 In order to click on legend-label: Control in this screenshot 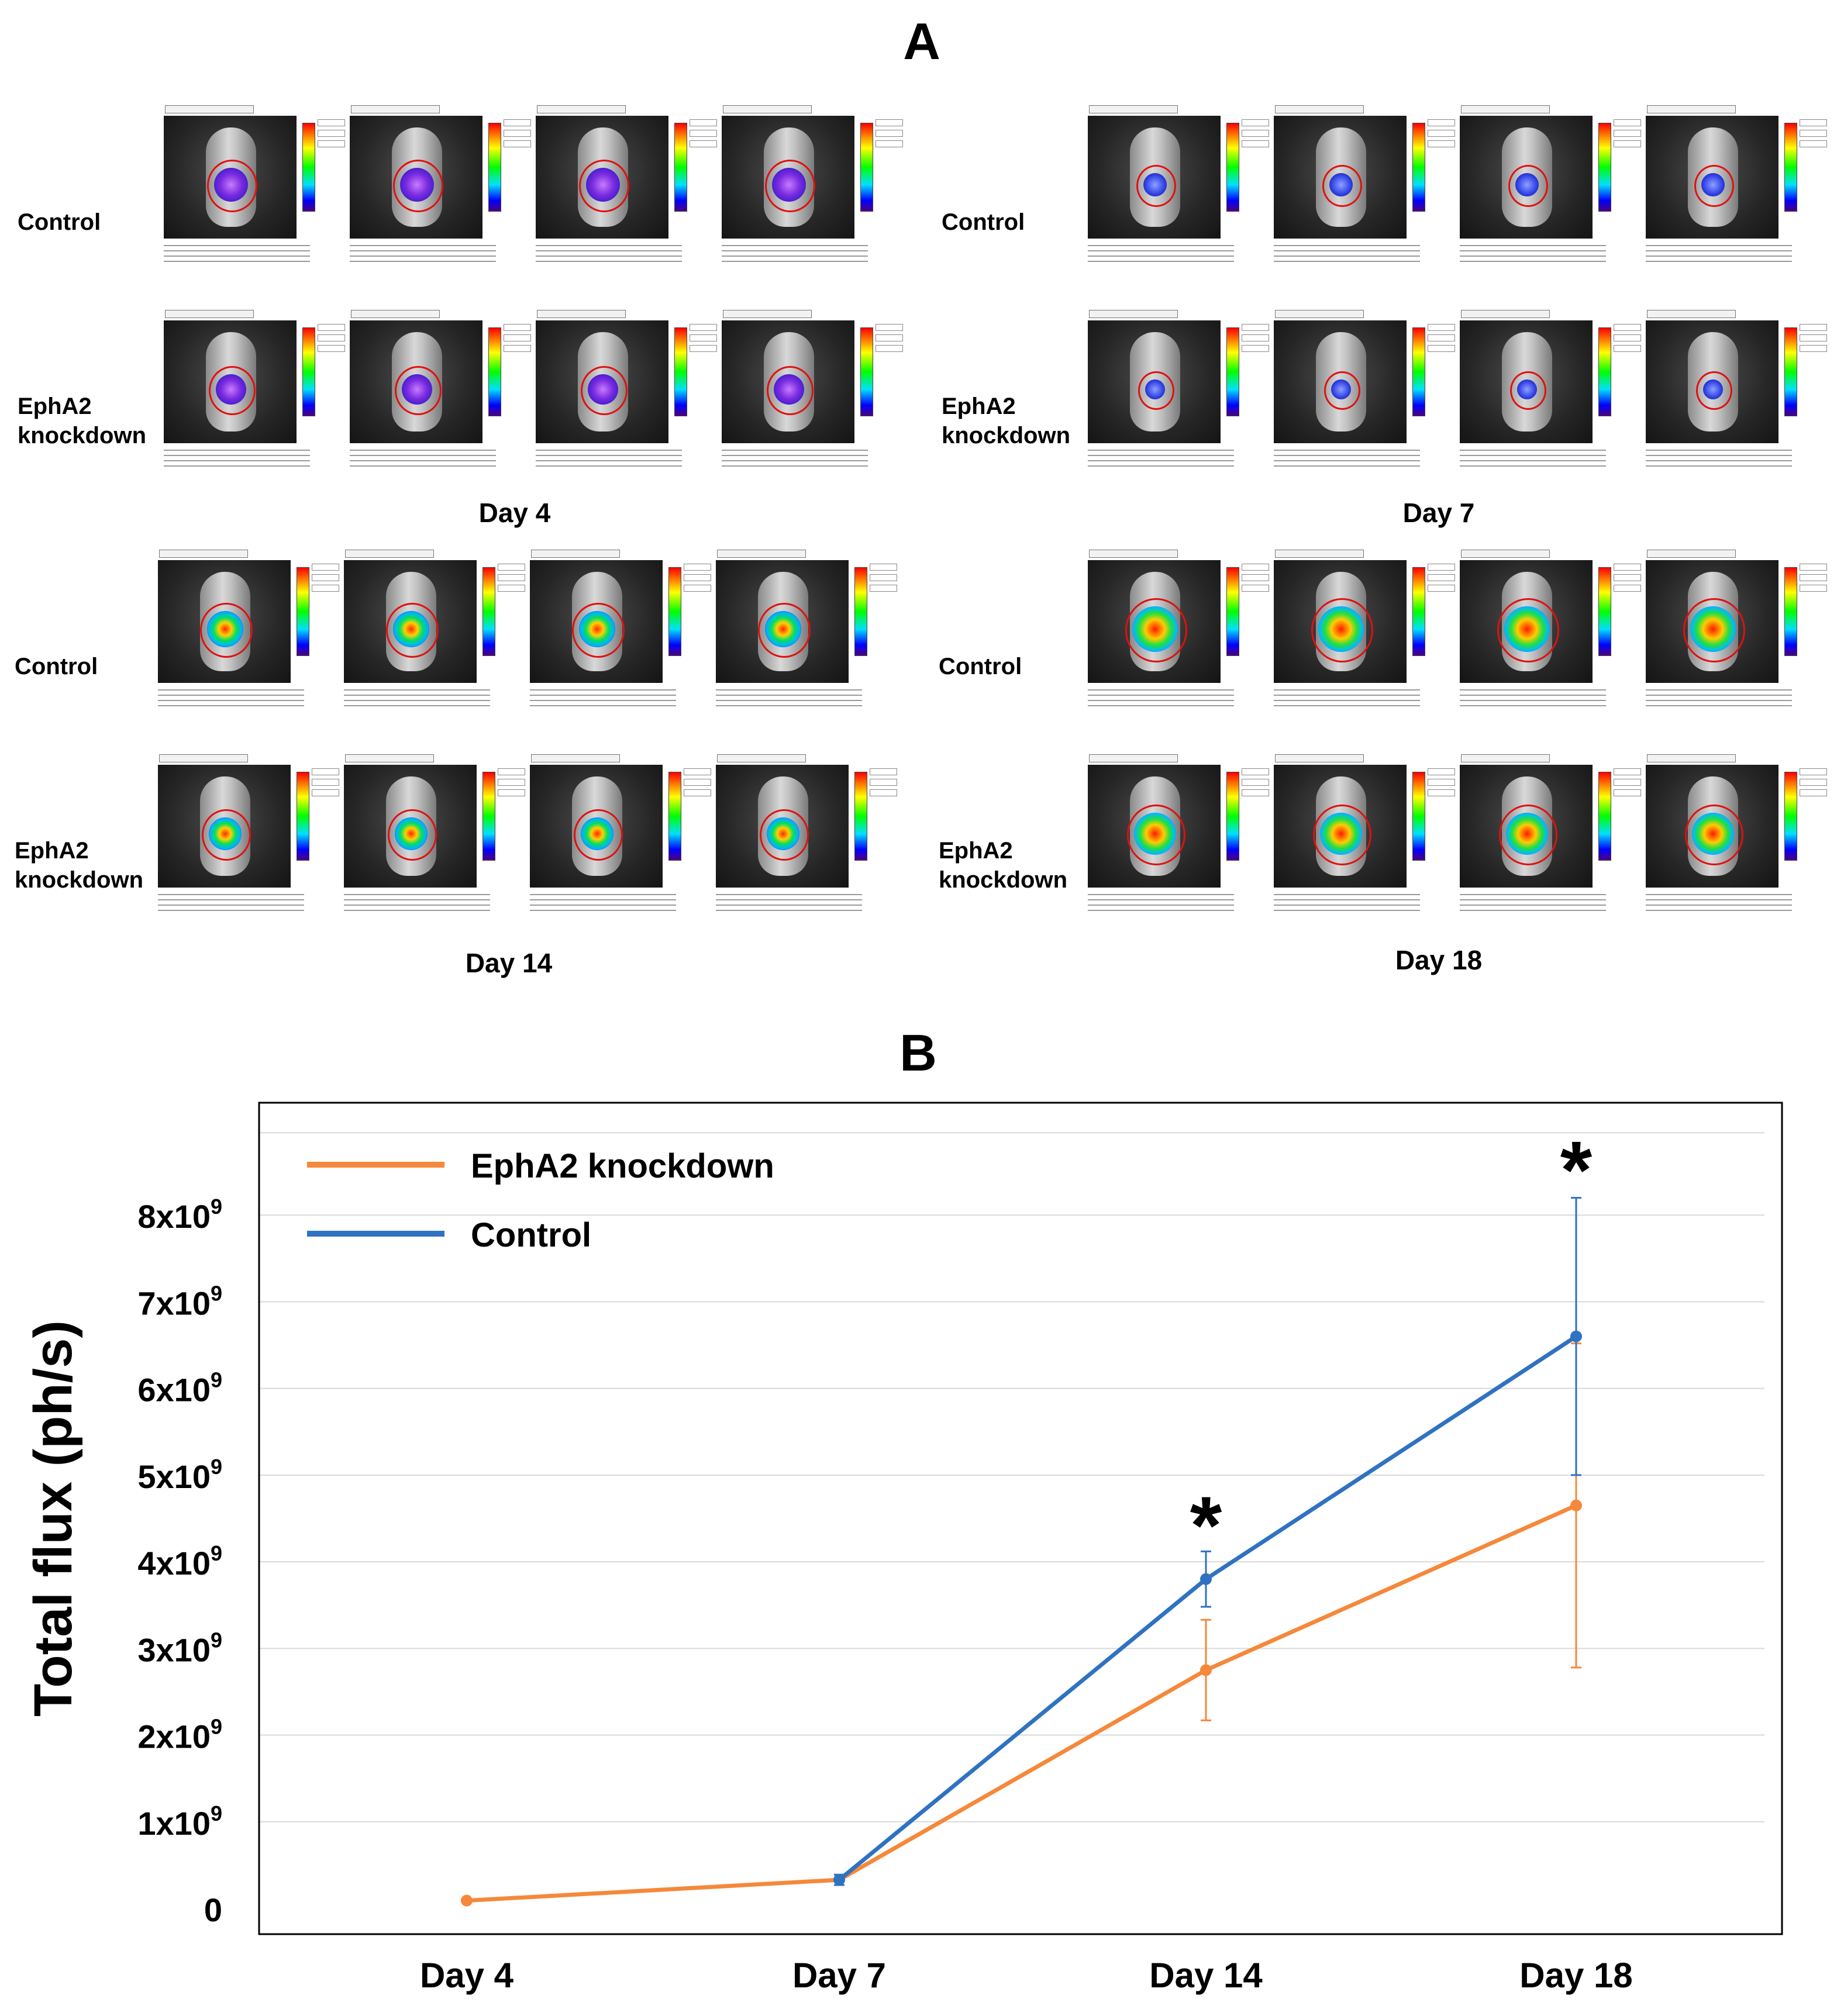, I will do `click(531, 1235)`.